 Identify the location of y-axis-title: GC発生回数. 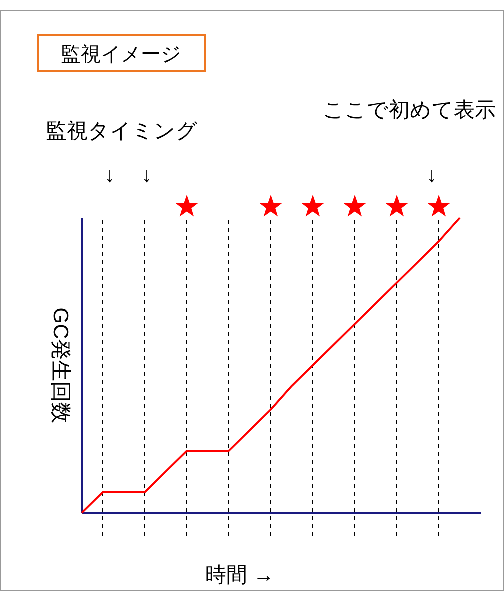
(60, 366).